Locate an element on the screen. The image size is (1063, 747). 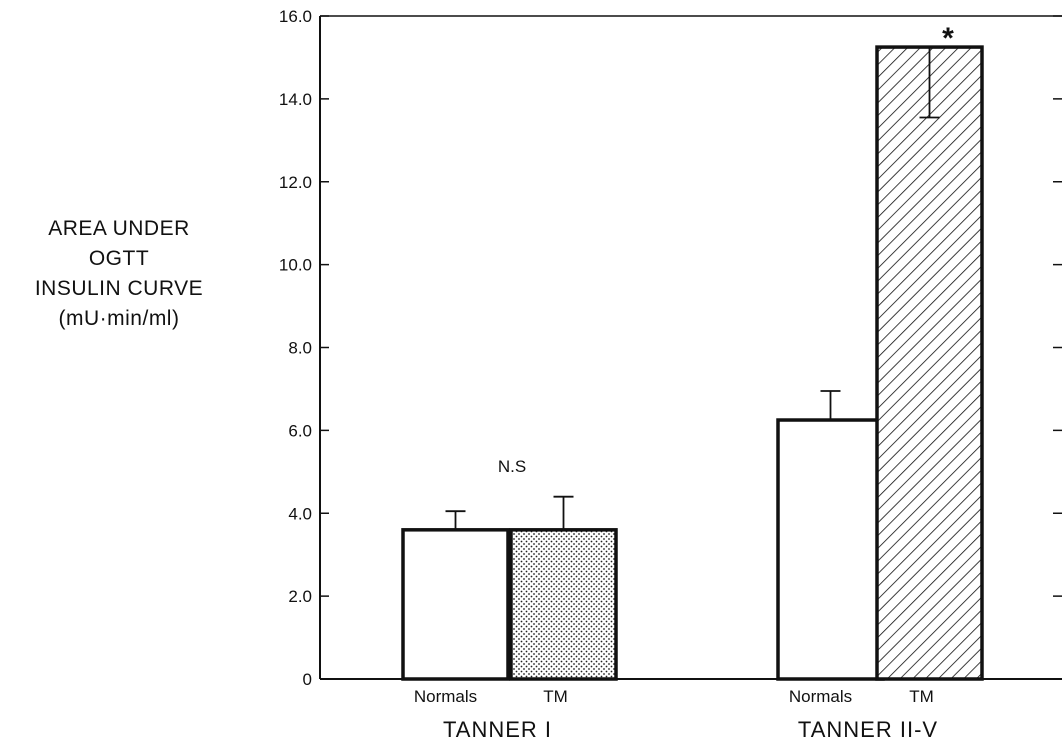
y-tick-label: 8.0 is located at coordinates (300, 348).